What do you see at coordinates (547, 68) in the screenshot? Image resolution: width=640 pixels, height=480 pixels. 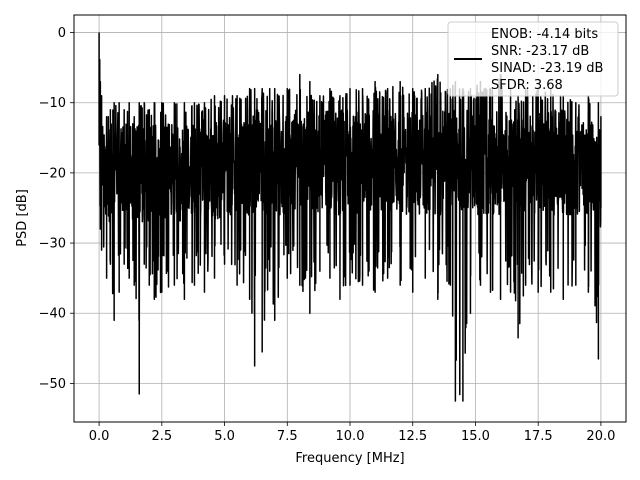 I see `legend-entry-sinad: SINAD: -23.19 dB` at bounding box center [547, 68].